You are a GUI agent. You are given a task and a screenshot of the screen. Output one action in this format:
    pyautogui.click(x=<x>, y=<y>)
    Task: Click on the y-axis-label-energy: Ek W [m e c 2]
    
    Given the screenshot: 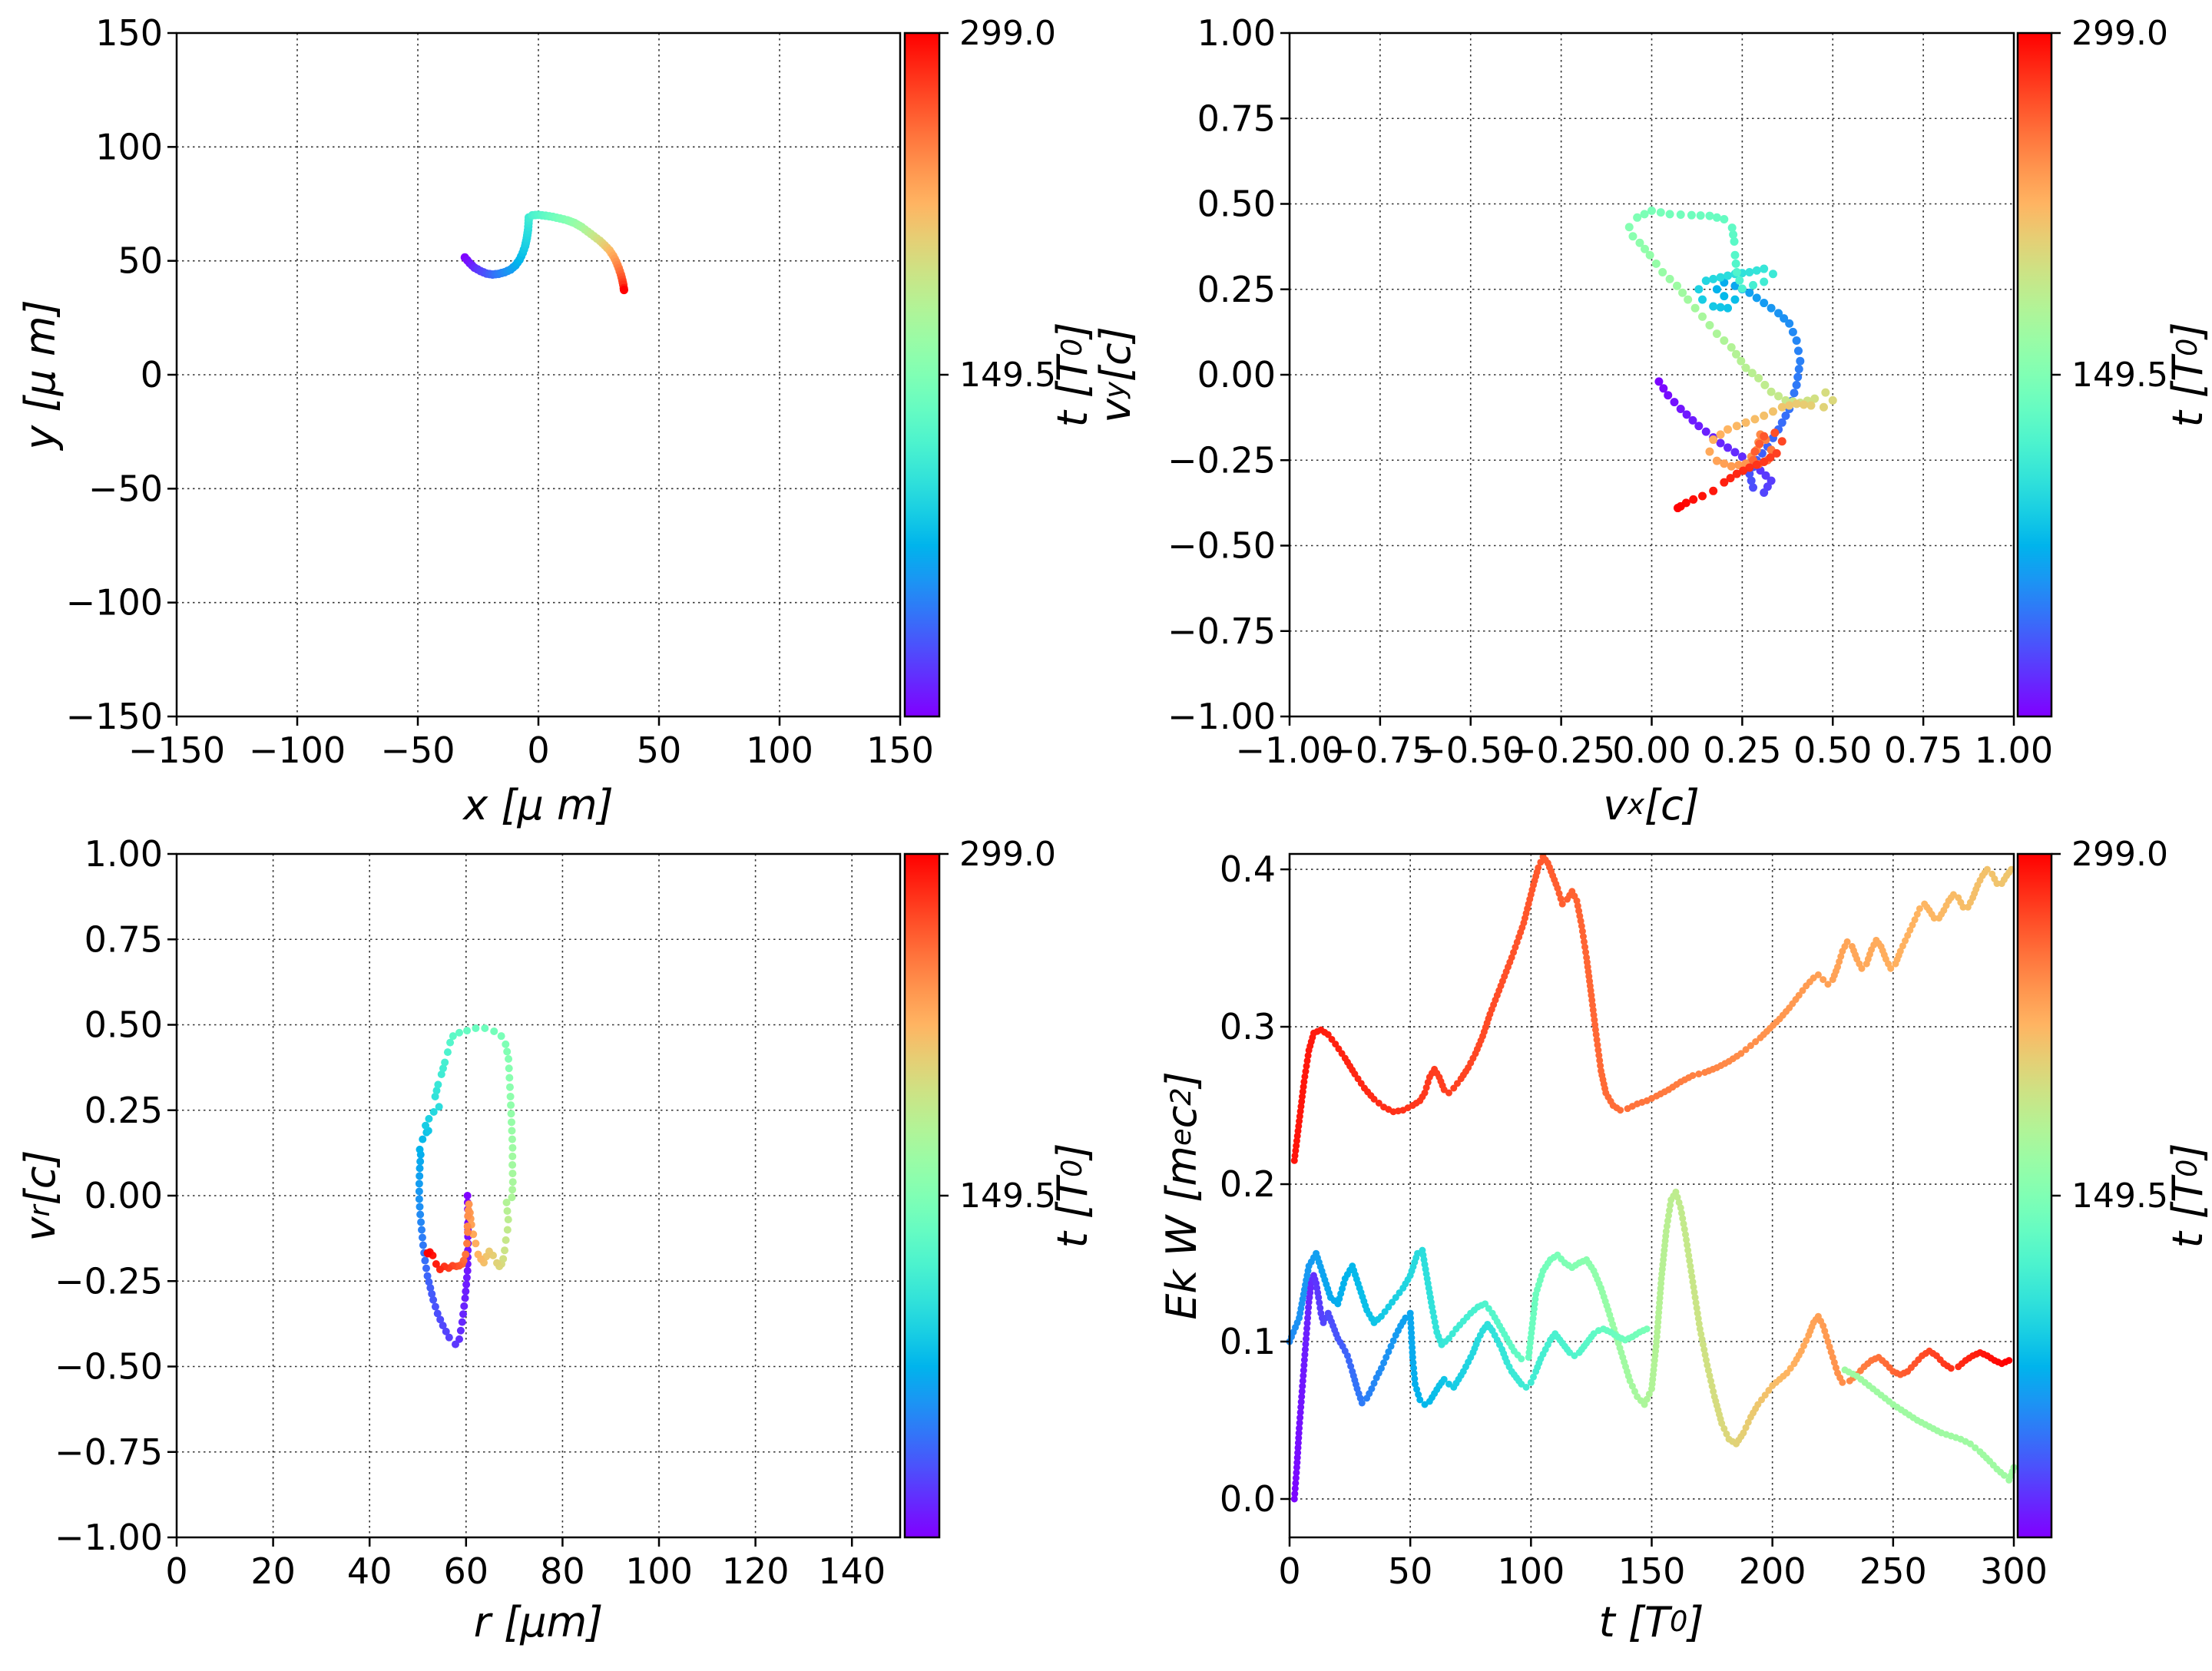 What is the action you would take?
    pyautogui.click(x=1182, y=1195)
    